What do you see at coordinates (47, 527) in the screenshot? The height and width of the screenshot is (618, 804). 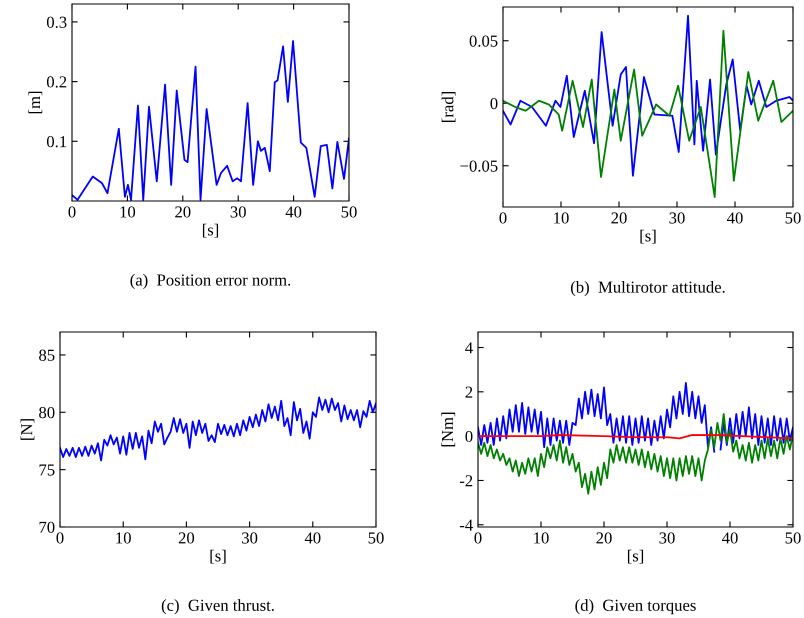 I see `y-tick-label: 70` at bounding box center [47, 527].